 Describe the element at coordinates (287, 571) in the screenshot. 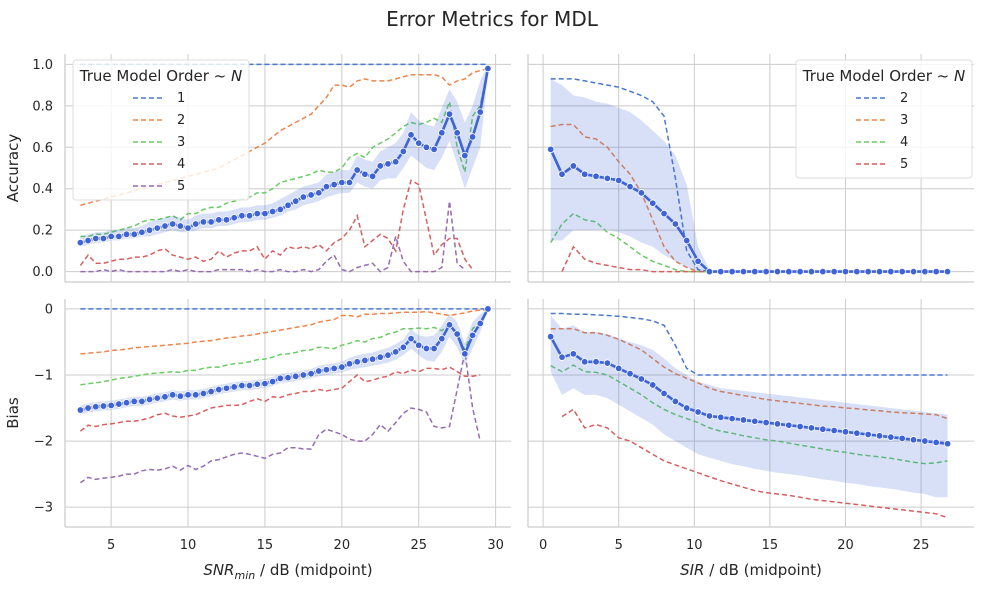

I see `x-axis-label: SNRmin / dB (midpoint)` at that location.